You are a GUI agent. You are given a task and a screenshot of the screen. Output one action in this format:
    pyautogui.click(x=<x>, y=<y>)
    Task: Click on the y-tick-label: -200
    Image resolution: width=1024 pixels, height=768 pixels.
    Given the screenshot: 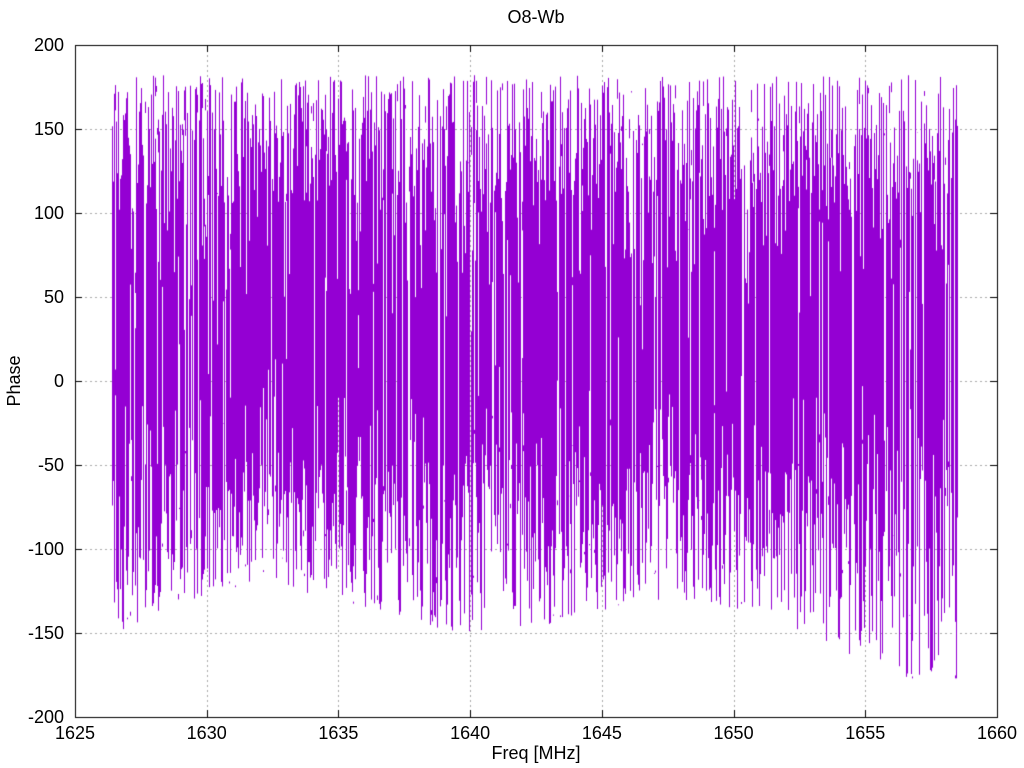 What is the action you would take?
    pyautogui.click(x=45, y=717)
    